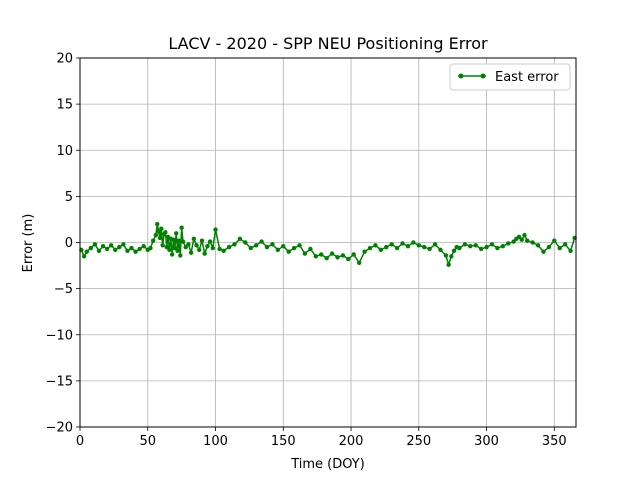  What do you see at coordinates (147, 441) in the screenshot?
I see `x-tick-label: 50` at bounding box center [147, 441].